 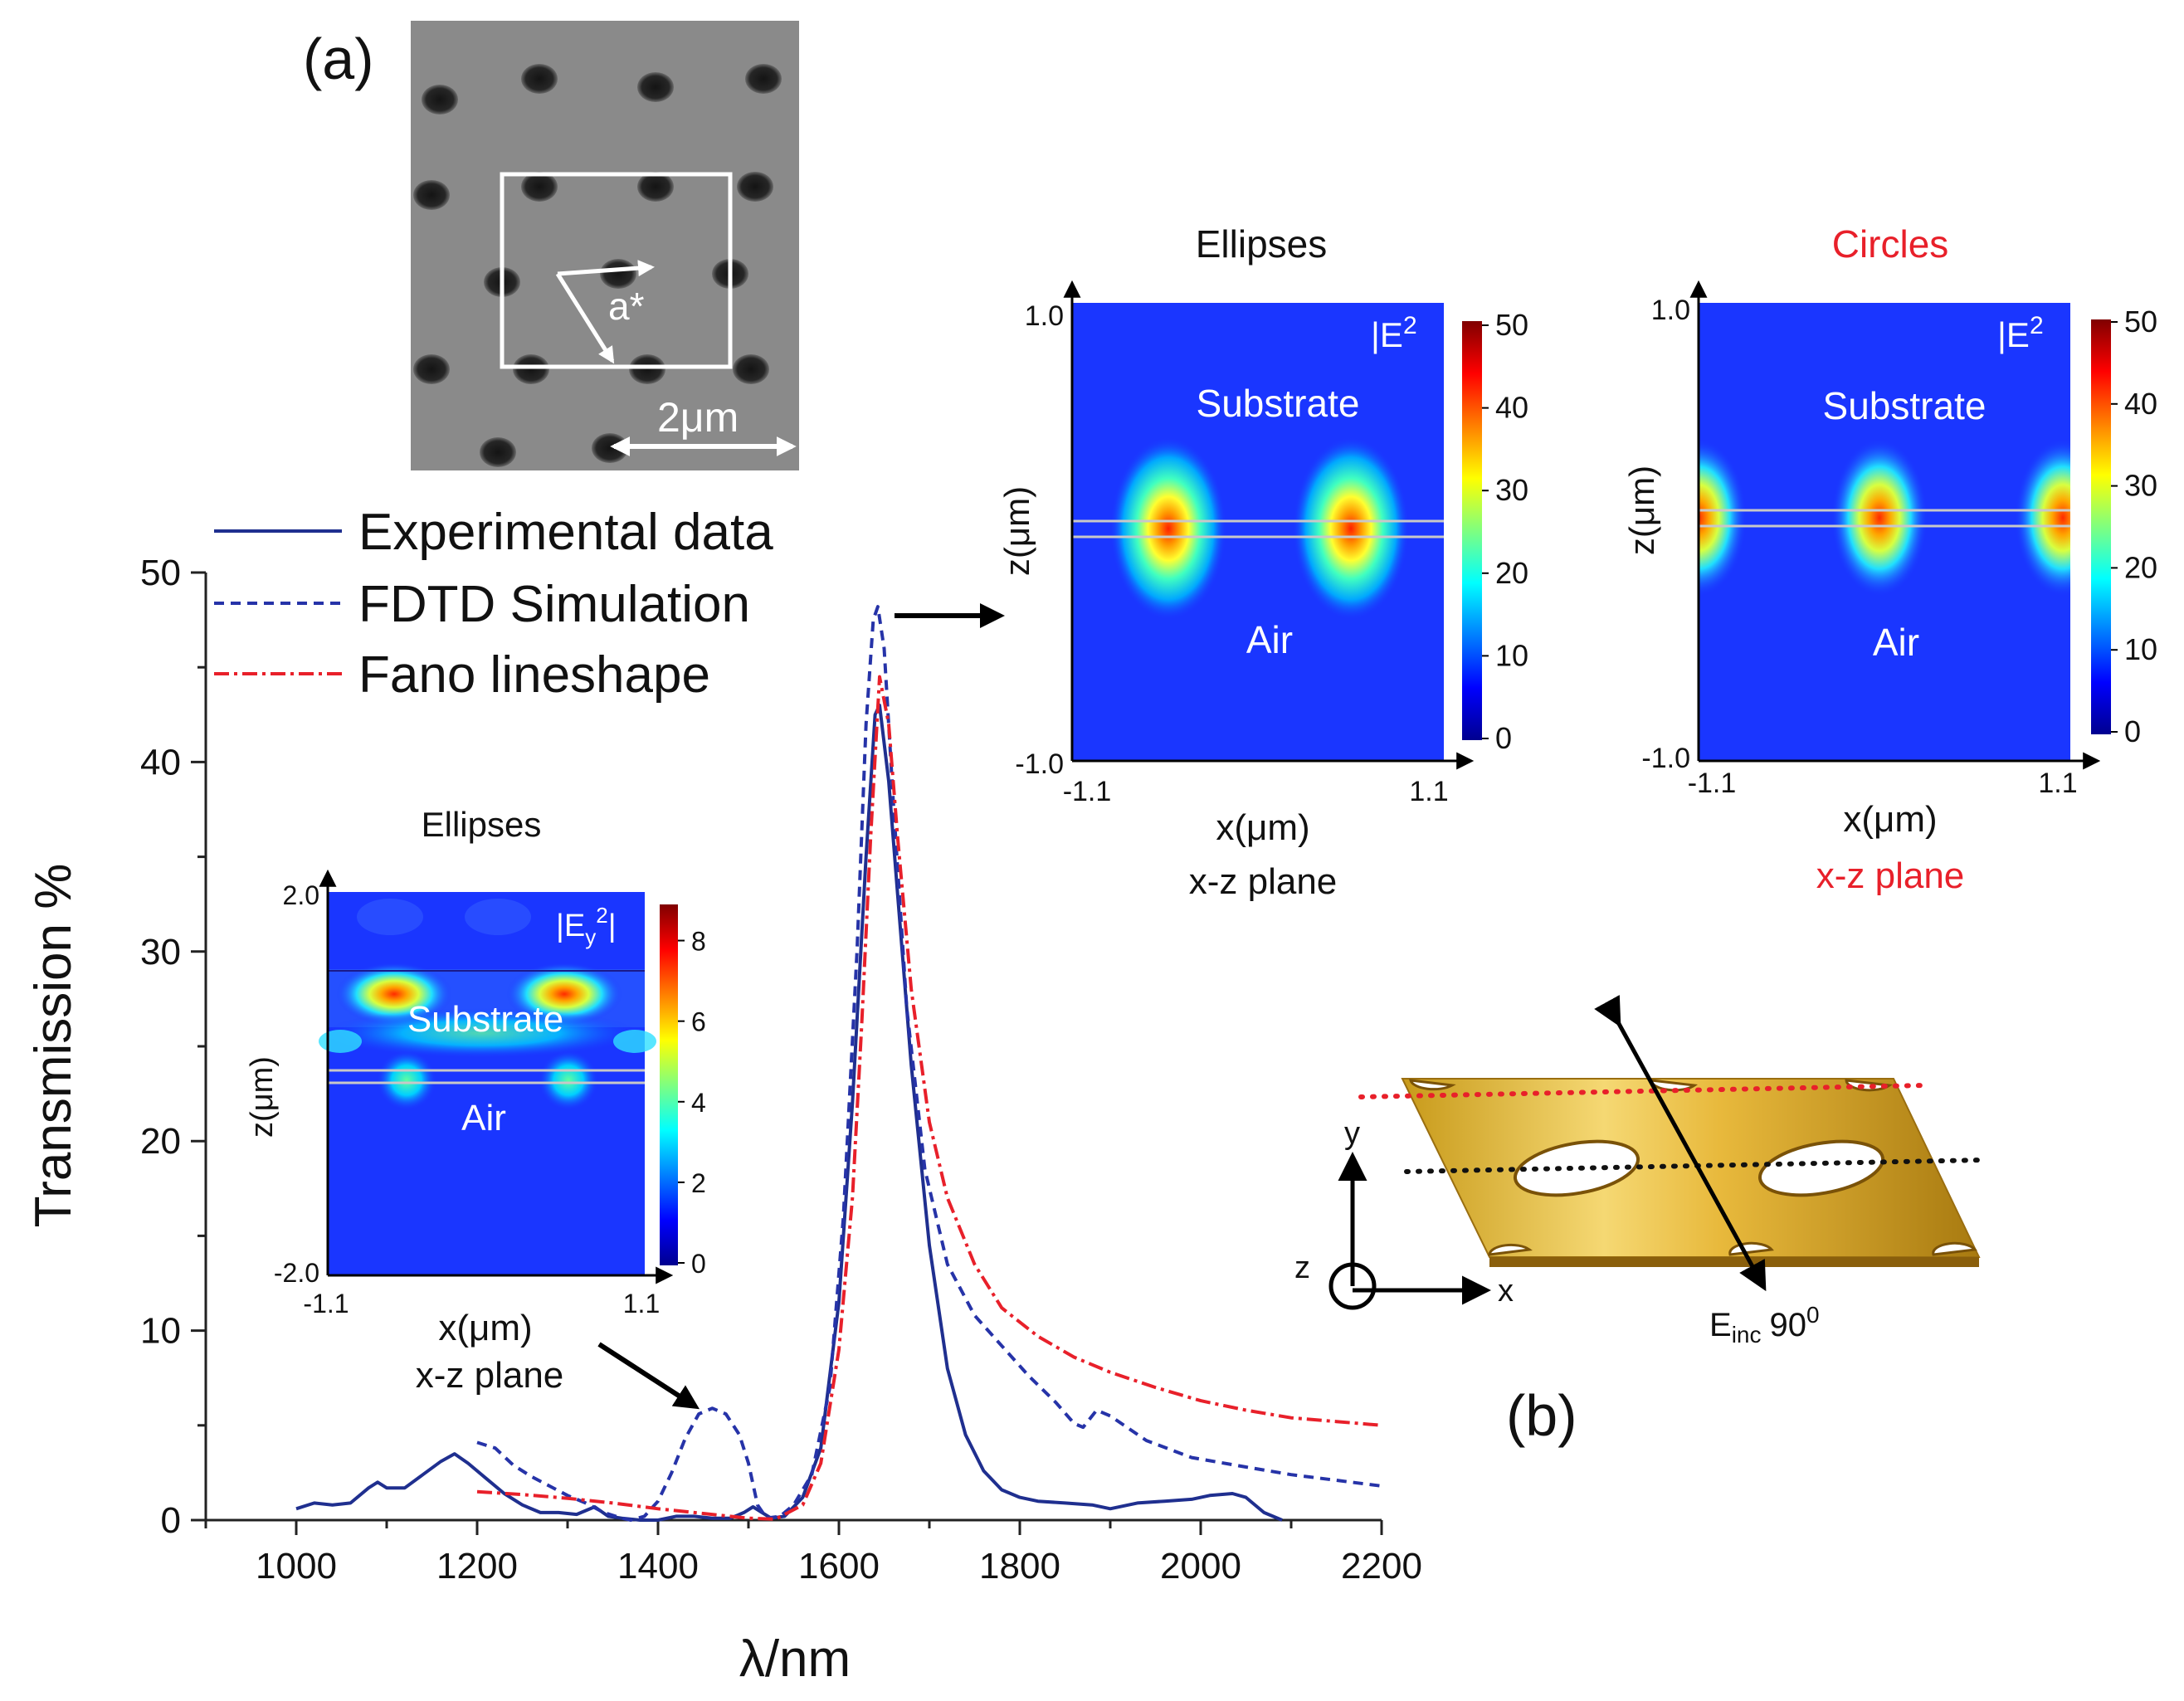 What do you see at coordinates (554, 604) in the screenshot?
I see `legend-label-fdtd: FDTD Simulation` at bounding box center [554, 604].